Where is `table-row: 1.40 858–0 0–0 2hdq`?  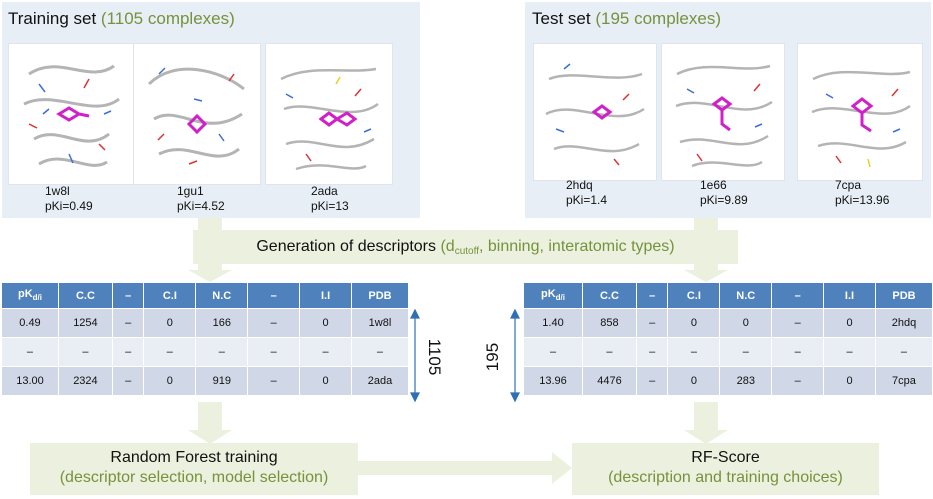 table-row: 1.40 858–0 0–0 2hdq is located at coordinates (728, 323).